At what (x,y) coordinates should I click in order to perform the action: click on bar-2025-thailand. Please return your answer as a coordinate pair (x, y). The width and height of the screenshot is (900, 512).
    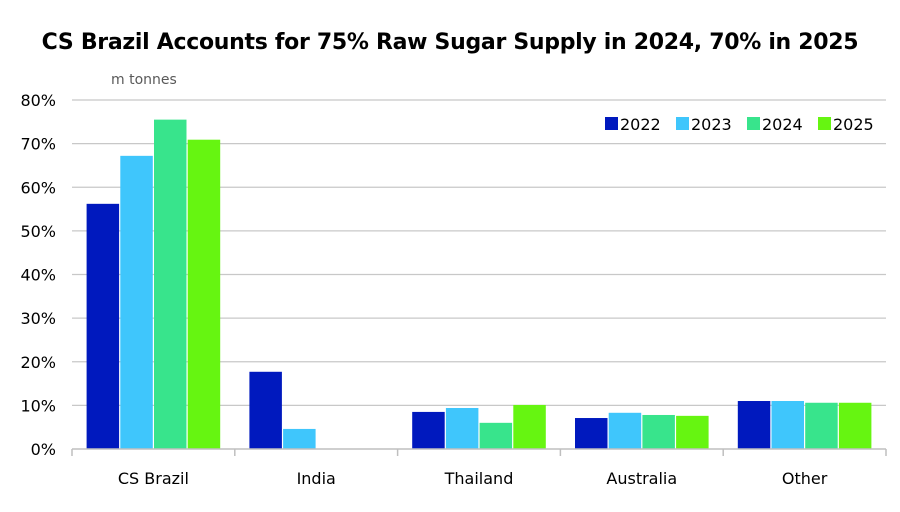
    Looking at the image, I should click on (529, 426).